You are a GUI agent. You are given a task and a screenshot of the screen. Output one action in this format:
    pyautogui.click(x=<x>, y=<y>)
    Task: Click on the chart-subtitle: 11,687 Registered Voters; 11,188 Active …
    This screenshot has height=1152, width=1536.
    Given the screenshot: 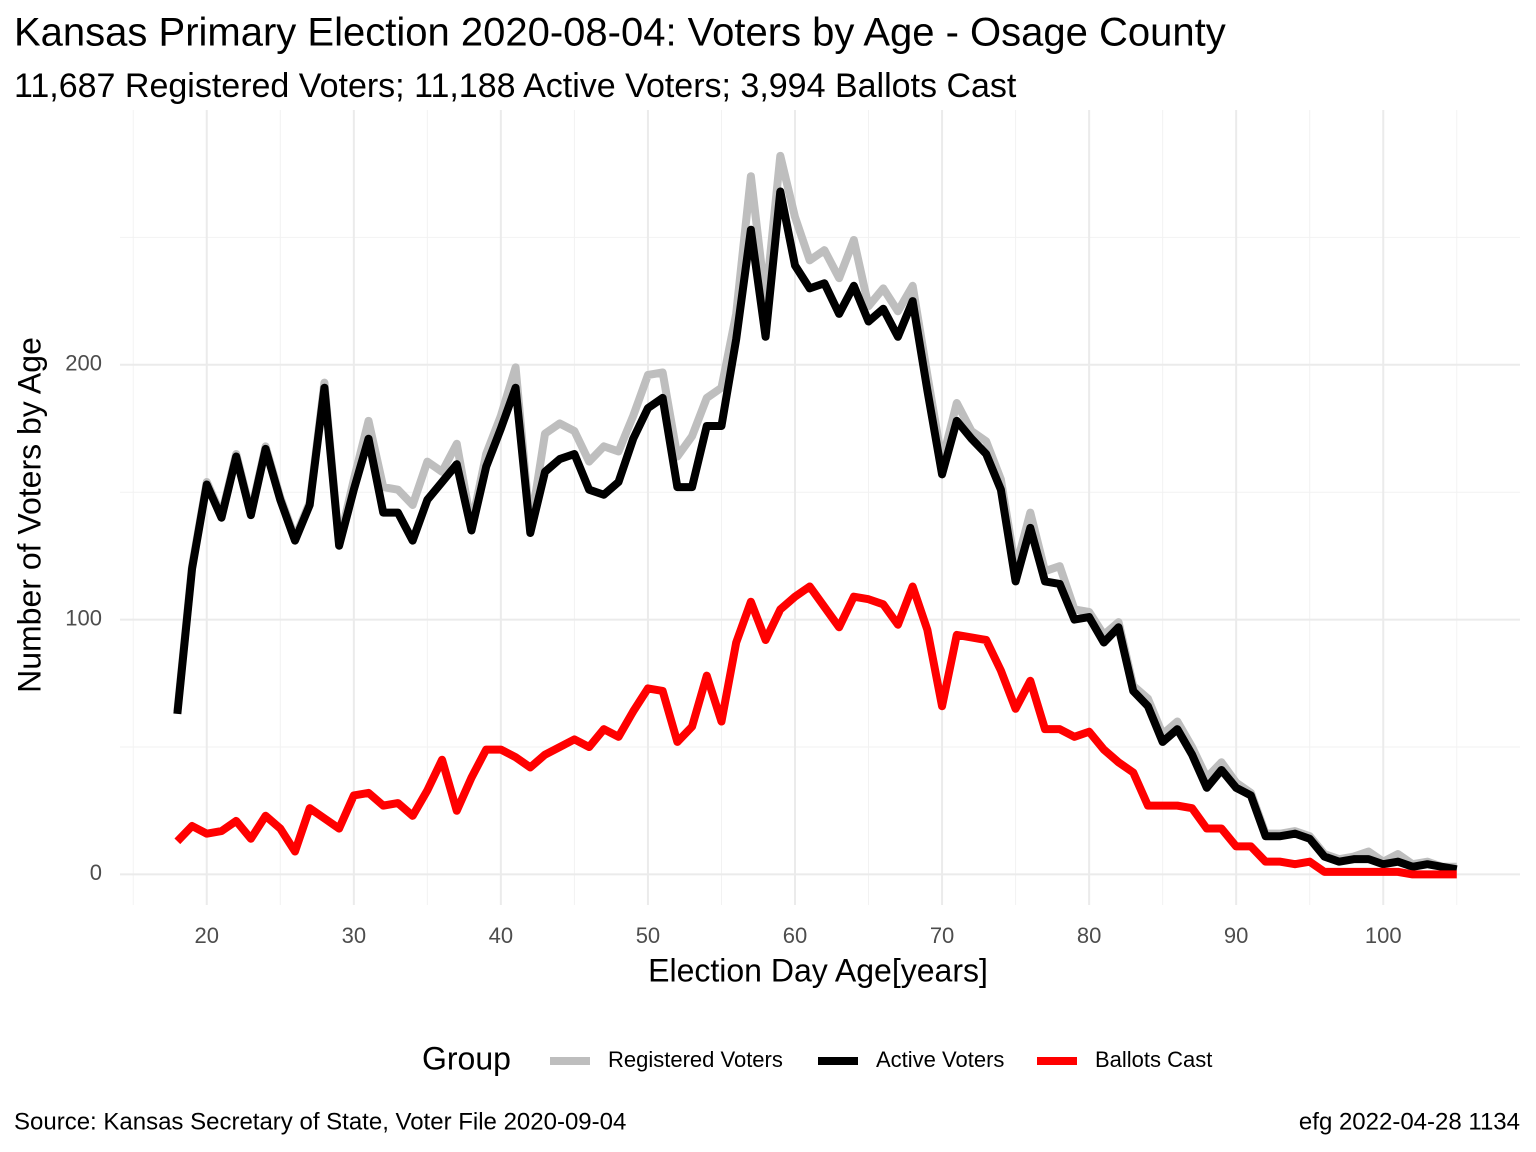 What is the action you would take?
    pyautogui.click(x=515, y=86)
    